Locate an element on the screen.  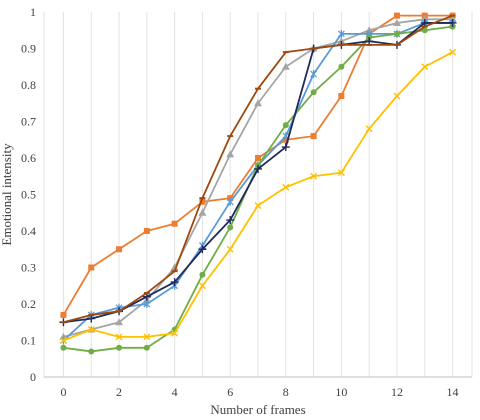
x-axis-label: Number of frames is located at coordinates (257, 409).